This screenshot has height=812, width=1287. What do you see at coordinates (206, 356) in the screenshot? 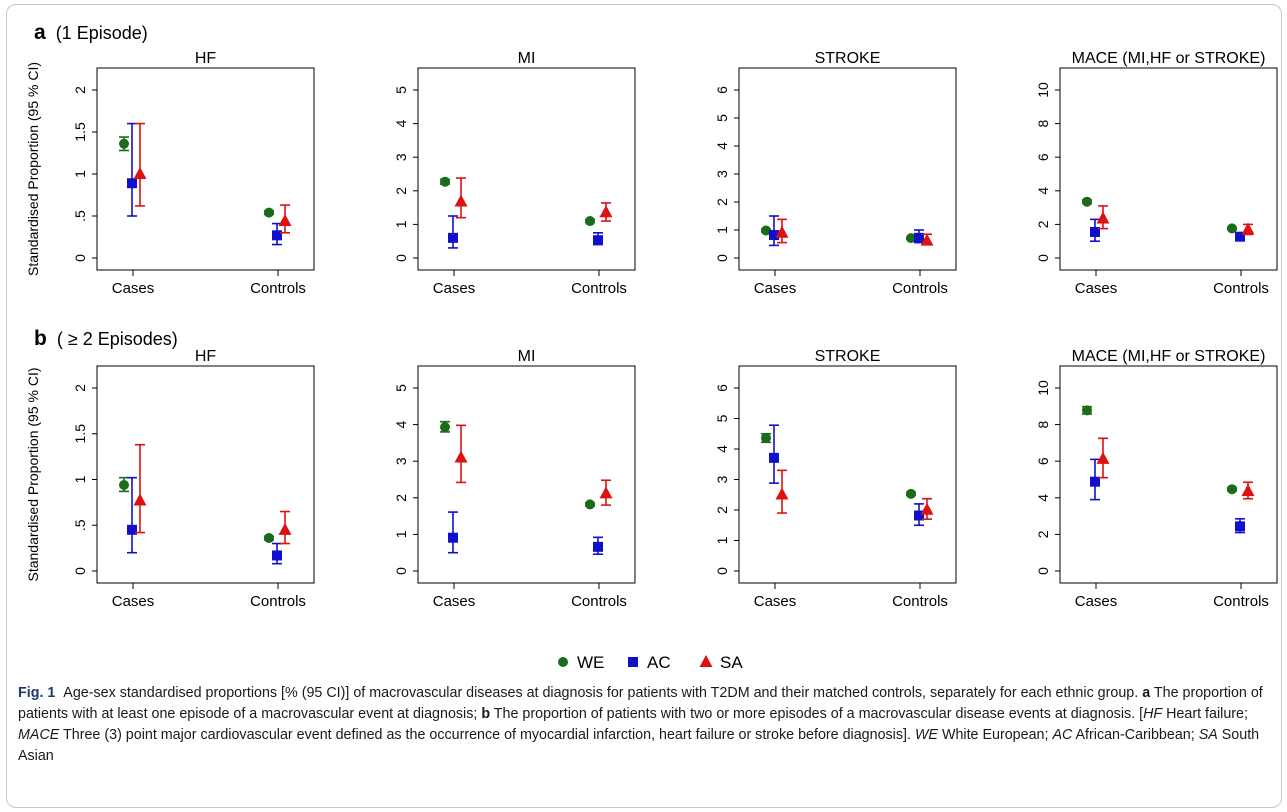
I see `chart-title: HF` at bounding box center [206, 356].